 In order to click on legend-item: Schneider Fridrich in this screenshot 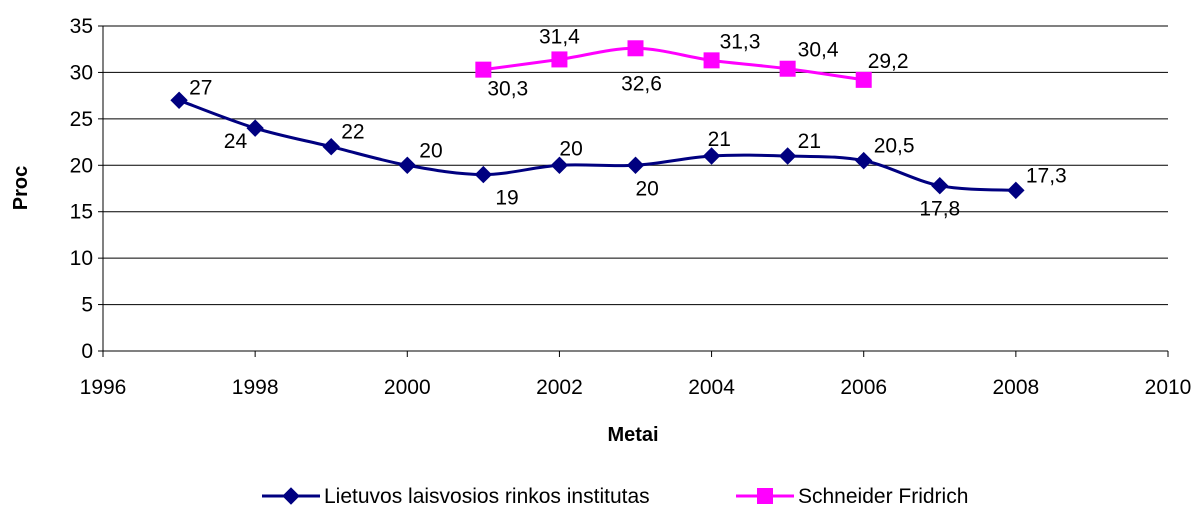, I will do `click(852, 496)`.